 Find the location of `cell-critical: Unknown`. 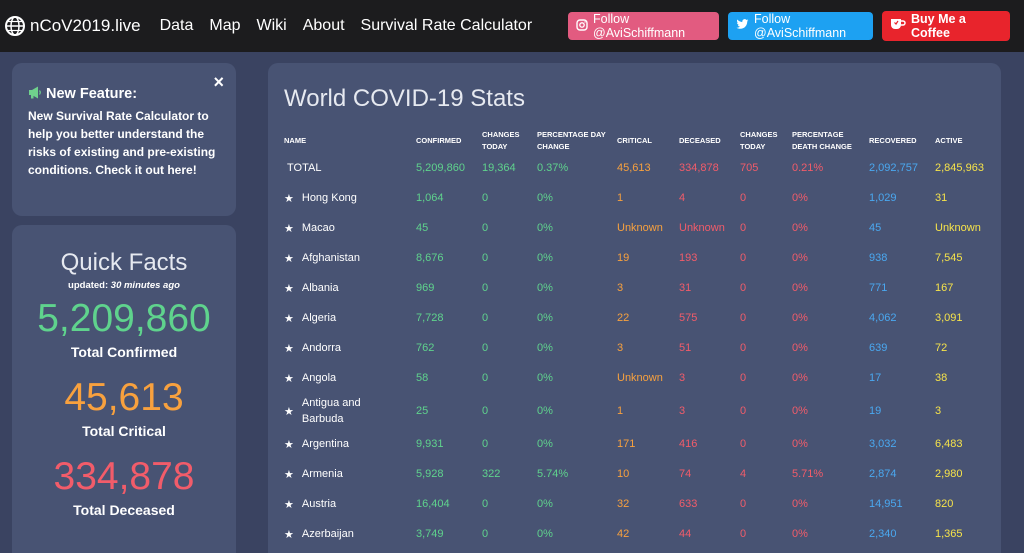

cell-critical: Unknown is located at coordinates (640, 228).